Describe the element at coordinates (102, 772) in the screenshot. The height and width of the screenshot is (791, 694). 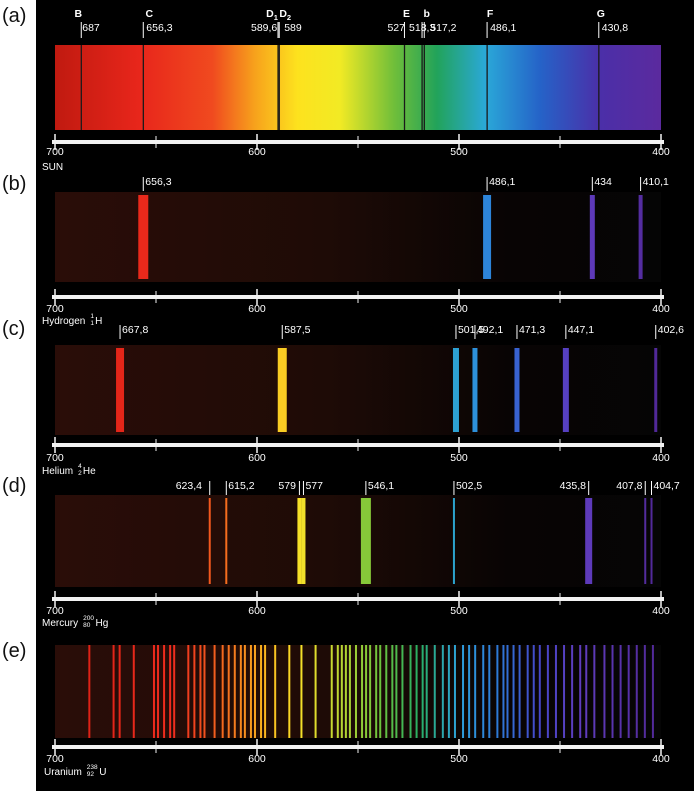
I see `element-symbol: U` at that location.